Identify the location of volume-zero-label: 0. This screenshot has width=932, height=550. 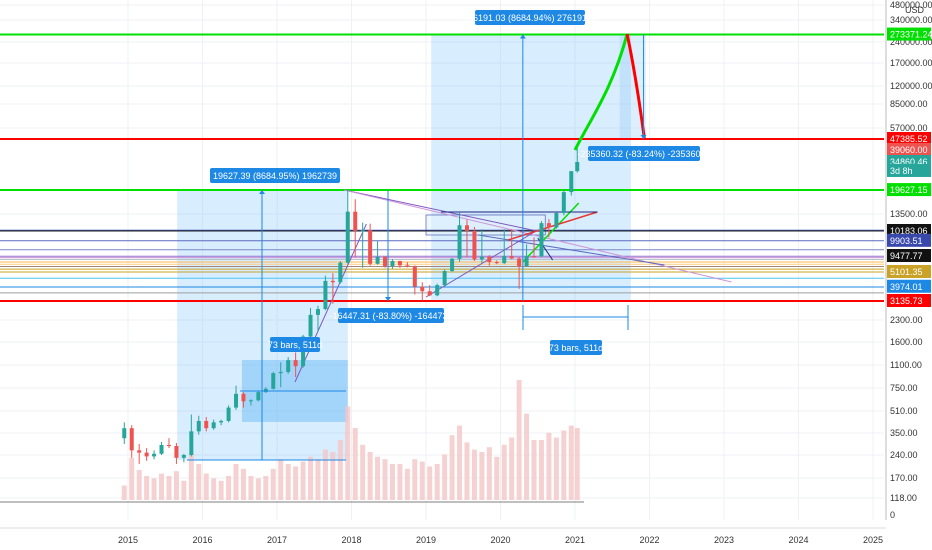
(892, 515).